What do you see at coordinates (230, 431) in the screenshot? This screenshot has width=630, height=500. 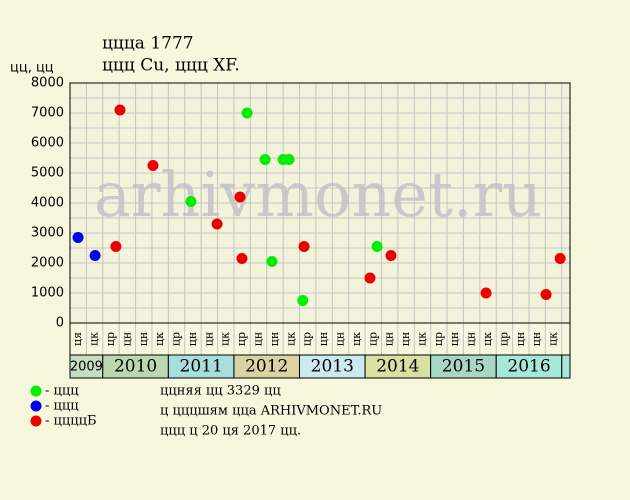 I see `note: ццц ц 20 ця 2017 цц.` at bounding box center [230, 431].